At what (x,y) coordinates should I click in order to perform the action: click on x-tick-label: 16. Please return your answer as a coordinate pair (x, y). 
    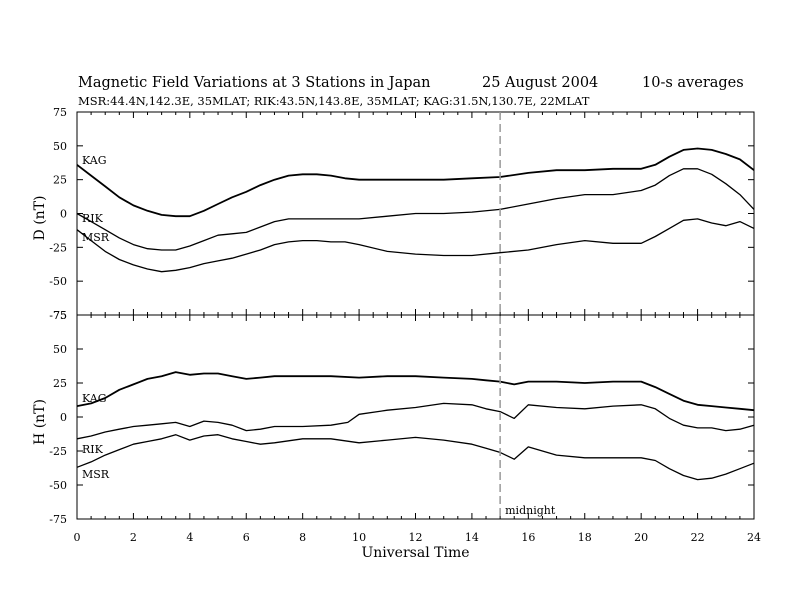
    Looking at the image, I should click on (528, 537).